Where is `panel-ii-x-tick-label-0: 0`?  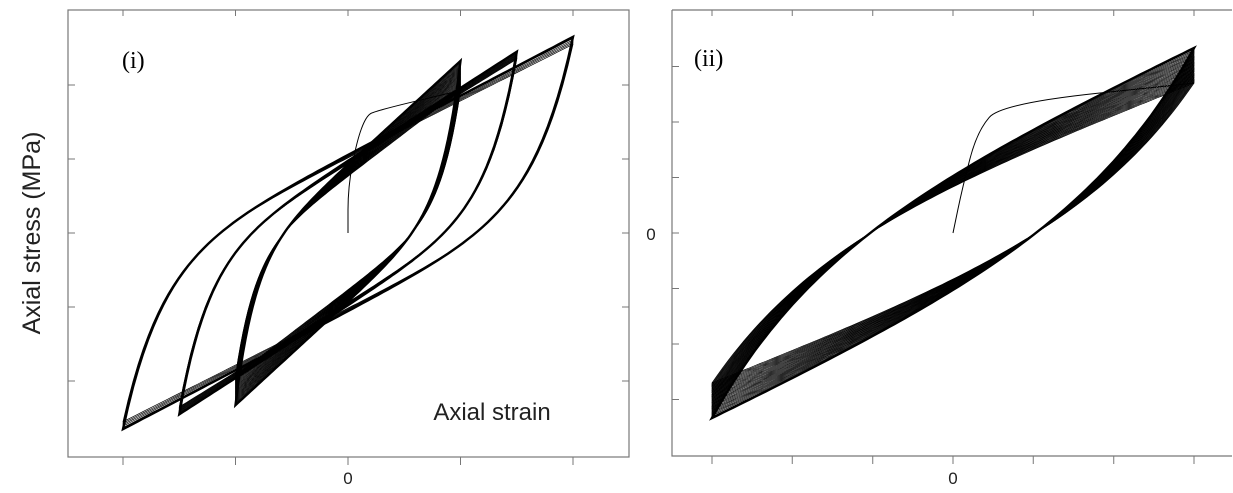 panel-ii-x-tick-label-0: 0 is located at coordinates (952, 478).